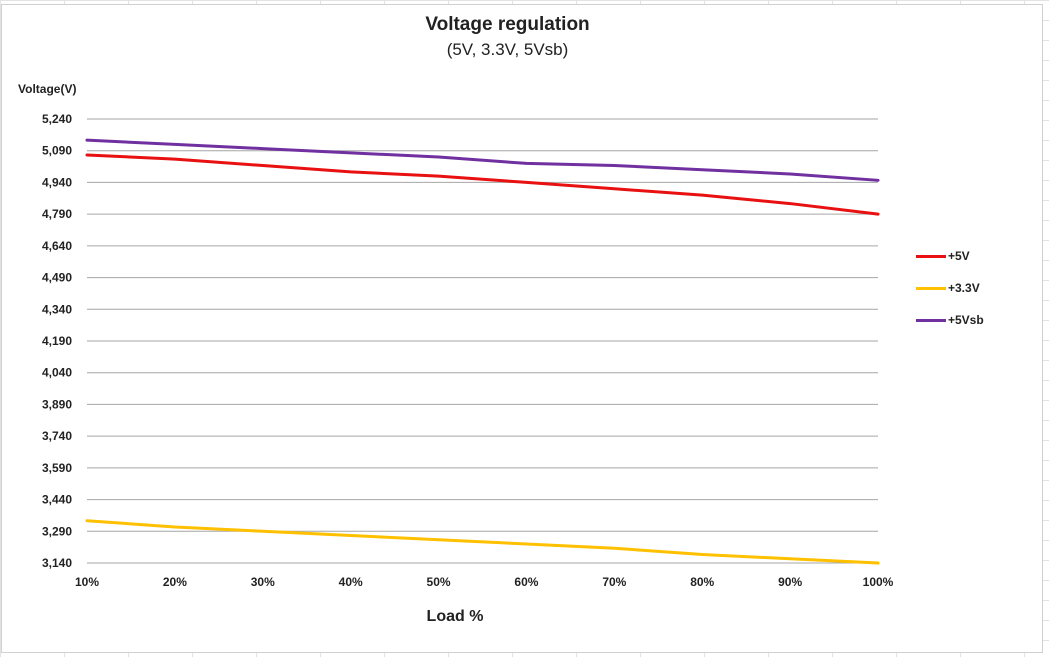  What do you see at coordinates (263, 582) in the screenshot?
I see `x-tick-label: 30%` at bounding box center [263, 582].